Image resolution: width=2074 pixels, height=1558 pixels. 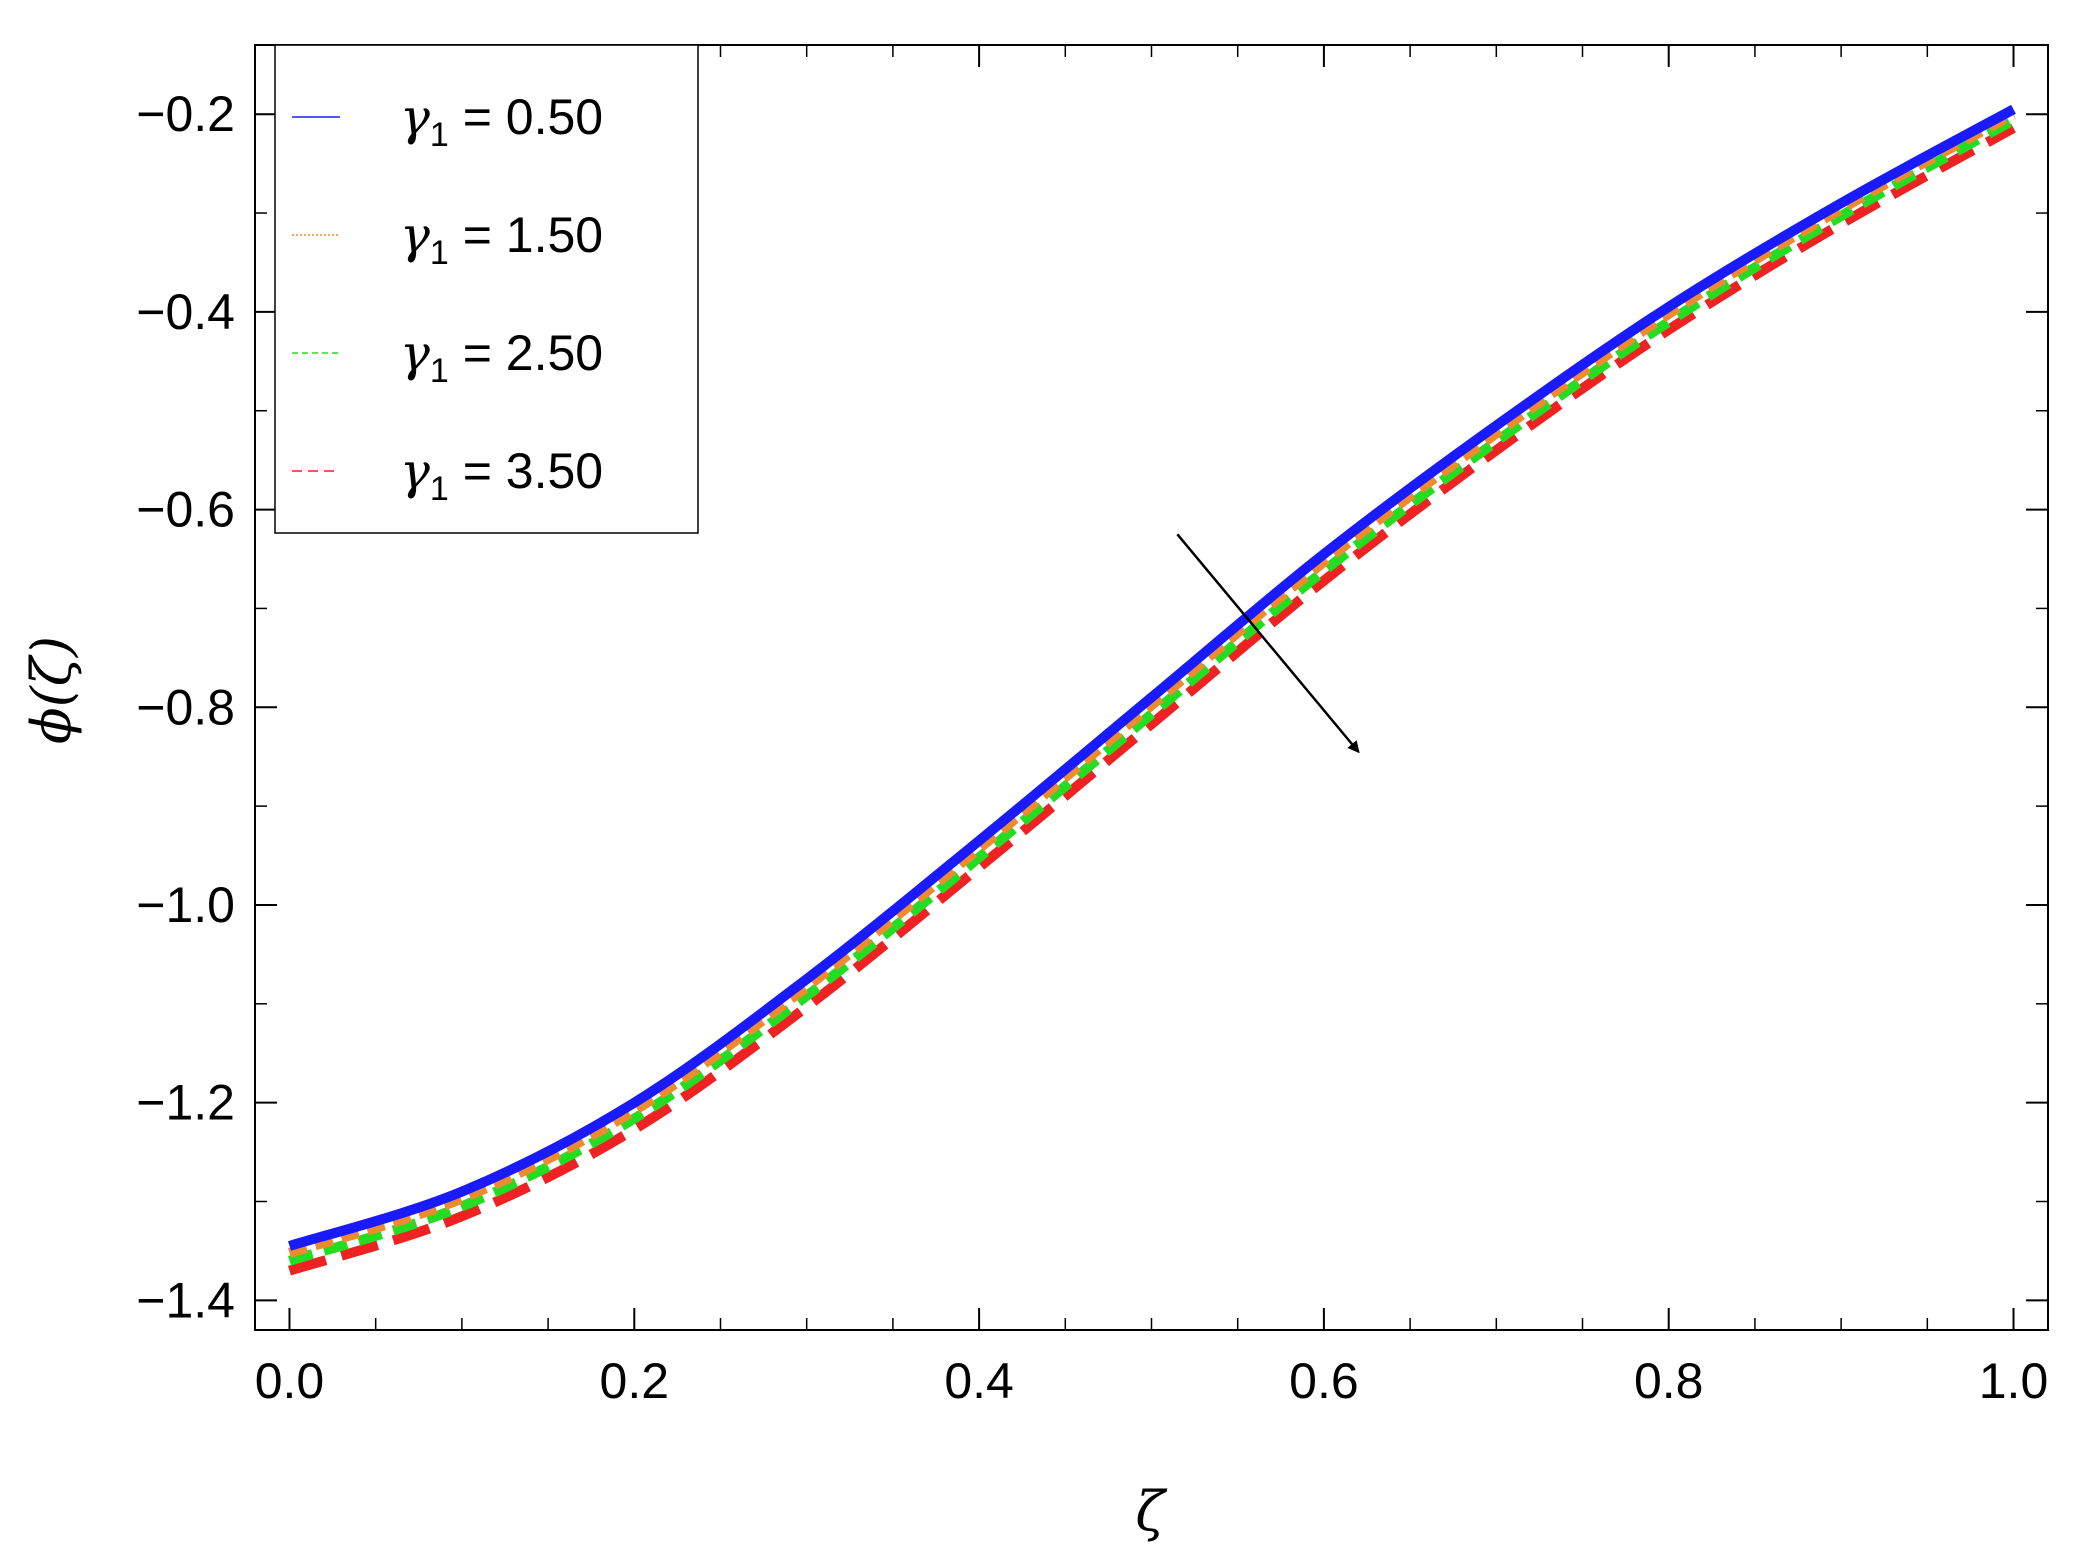 What do you see at coordinates (501, 357) in the screenshot?
I see `legend-label: γ1 = 2.50` at bounding box center [501, 357].